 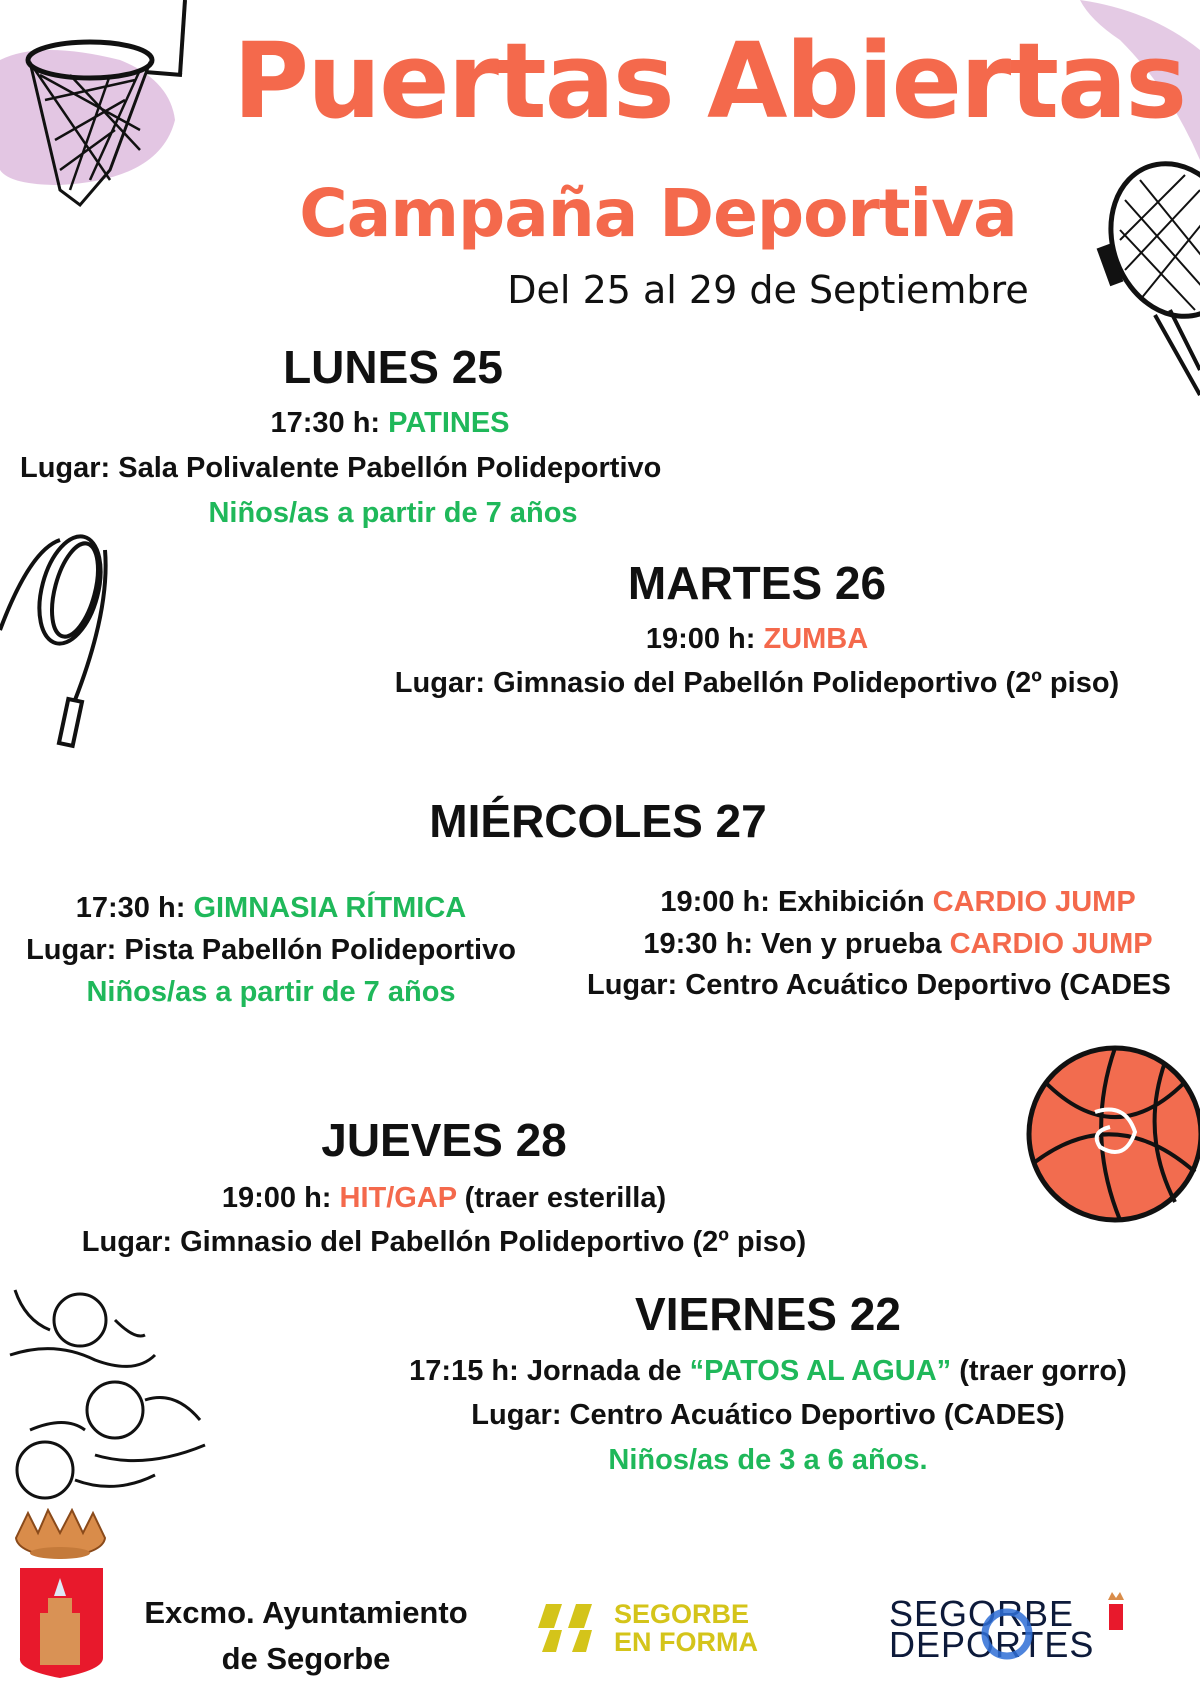 What do you see at coordinates (330, 908) in the screenshot?
I see `activity-name: GIMNASIA RÍTMICA` at bounding box center [330, 908].